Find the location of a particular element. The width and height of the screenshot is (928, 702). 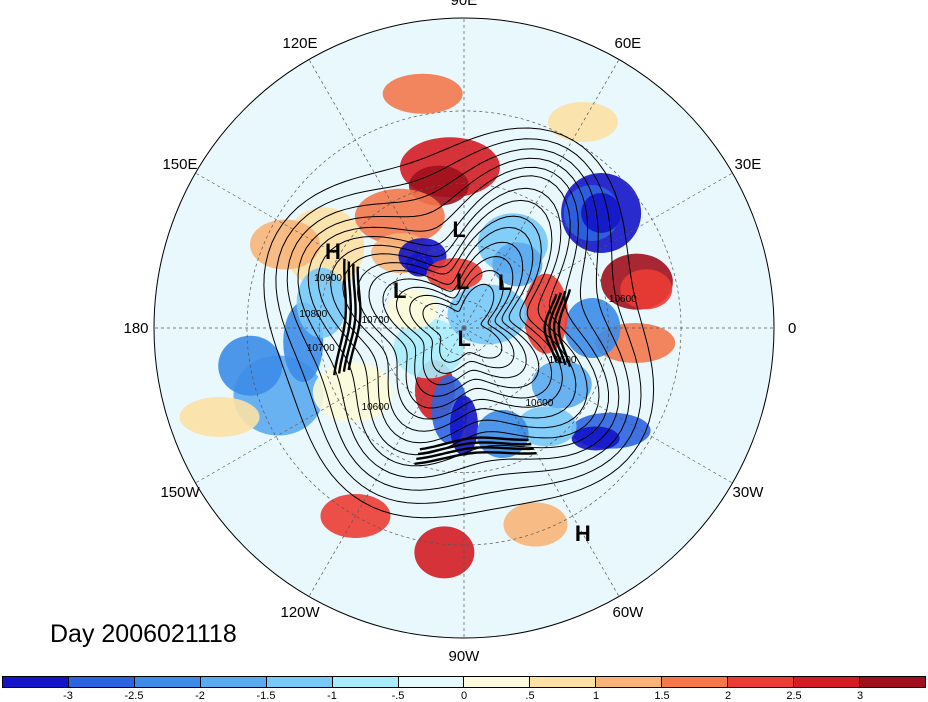

latitude-circle is located at coordinates (464, 328).